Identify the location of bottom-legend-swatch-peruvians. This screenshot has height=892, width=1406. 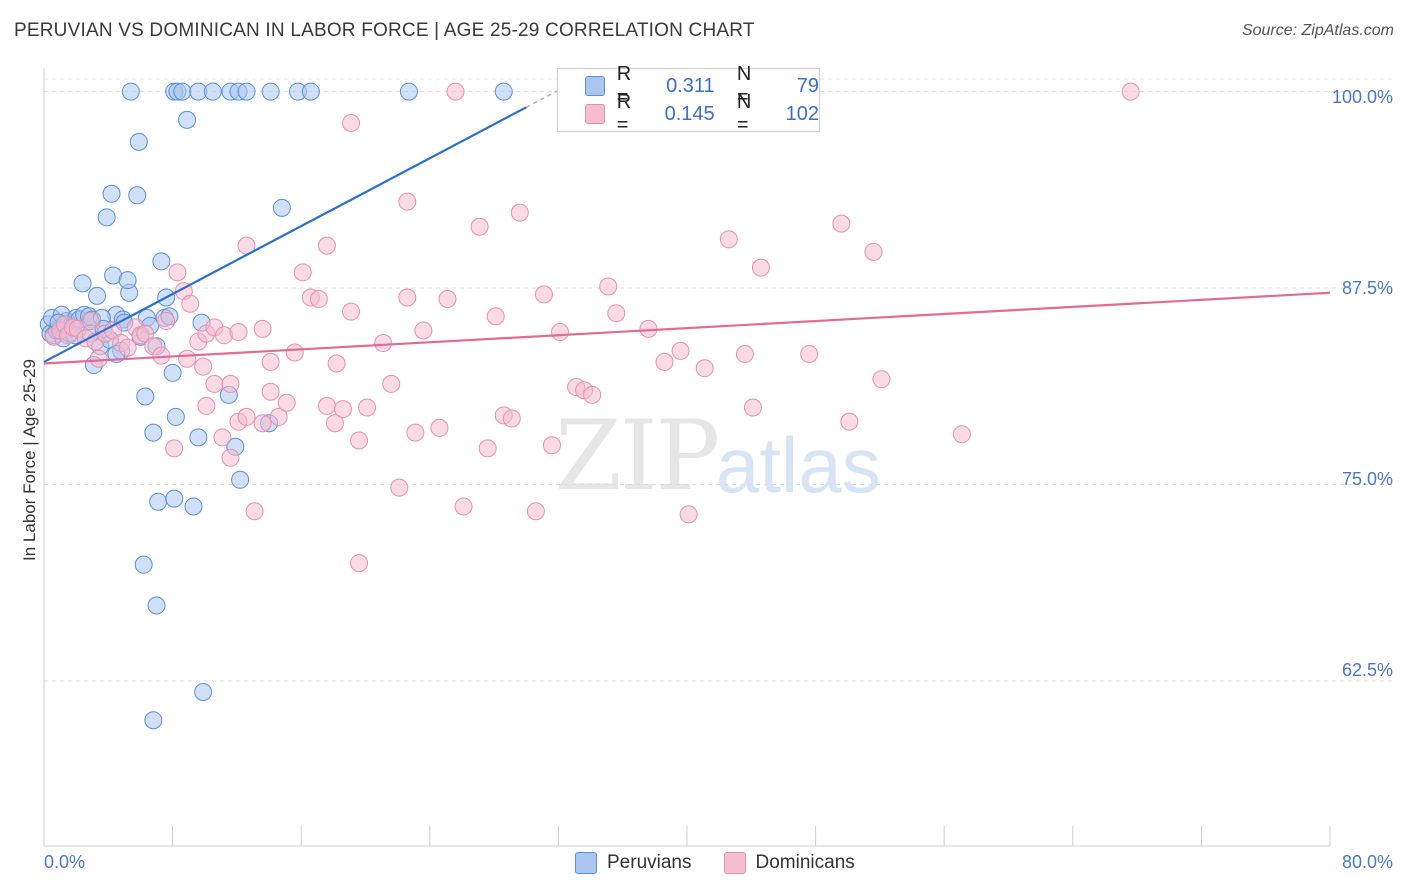
(586, 863).